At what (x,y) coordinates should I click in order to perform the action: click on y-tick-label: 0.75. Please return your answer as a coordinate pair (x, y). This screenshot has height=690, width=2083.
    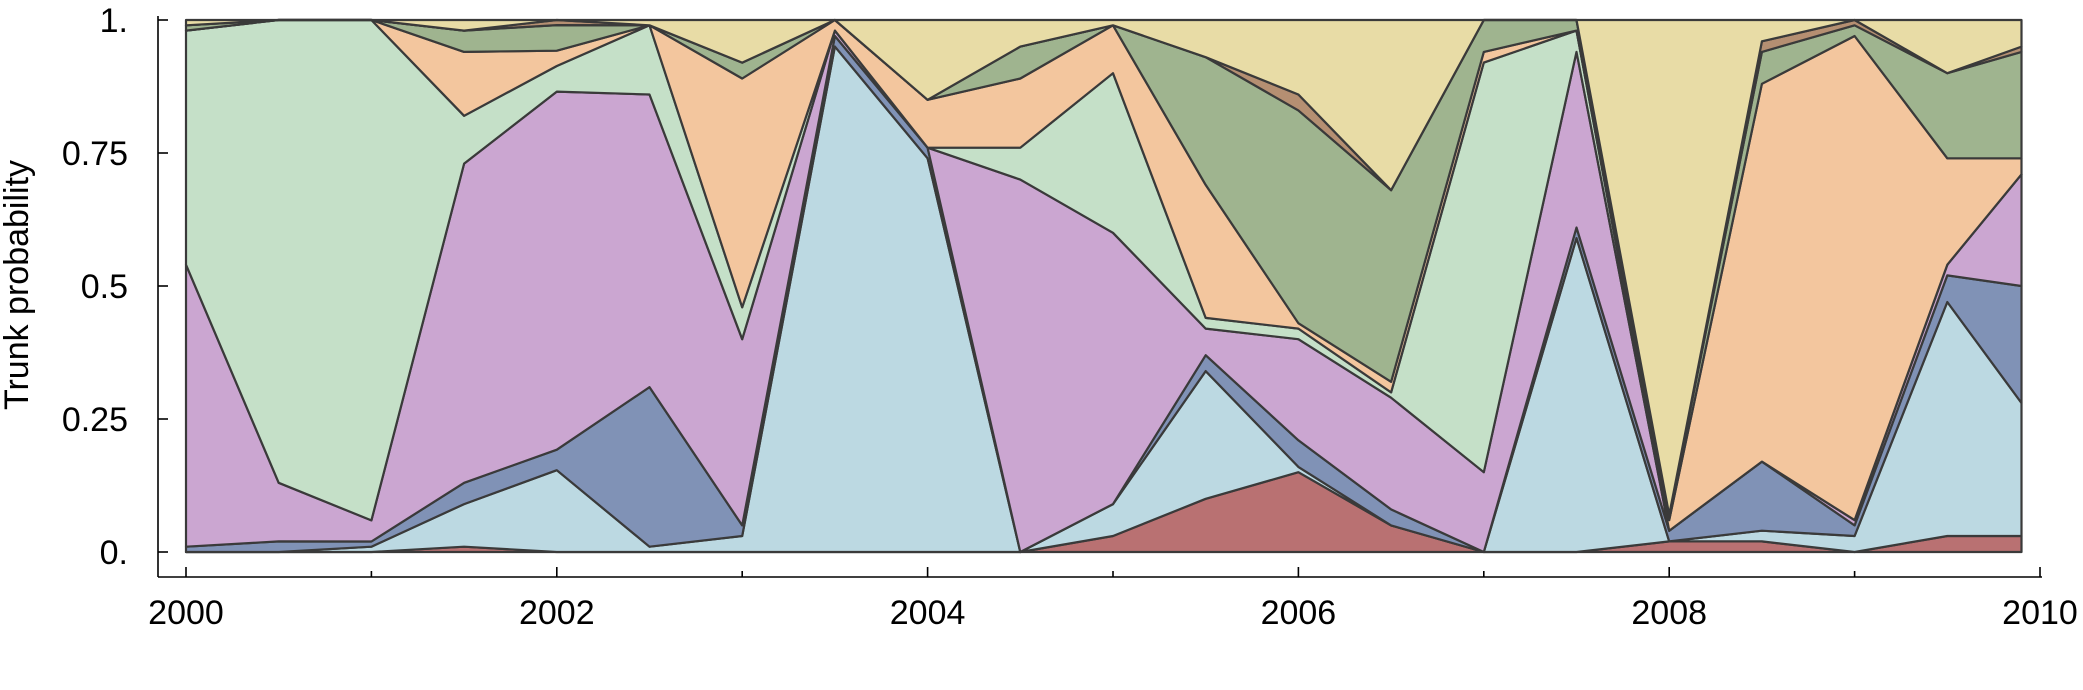
    Looking at the image, I should click on (95, 154).